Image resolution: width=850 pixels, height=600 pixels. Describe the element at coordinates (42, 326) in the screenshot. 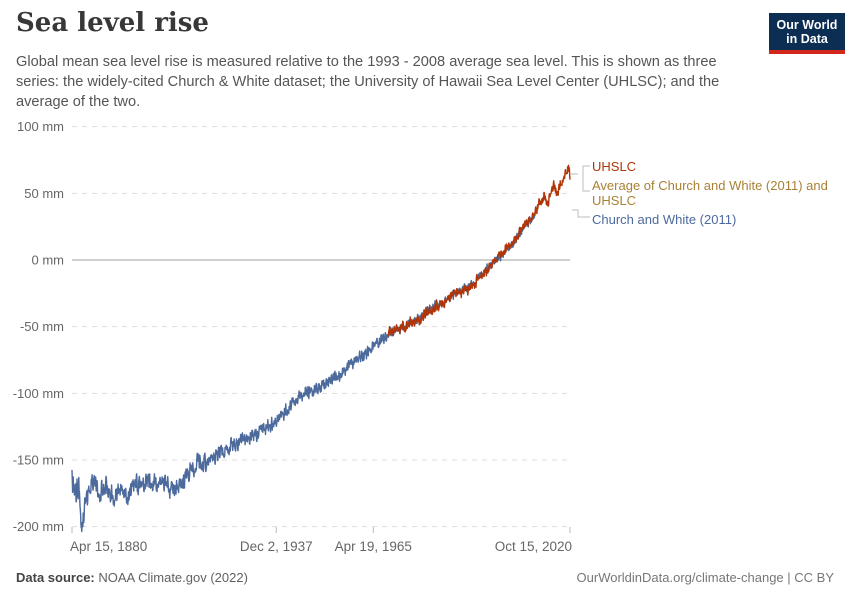

I see `y-axis-tick-label: -50 mm` at that location.